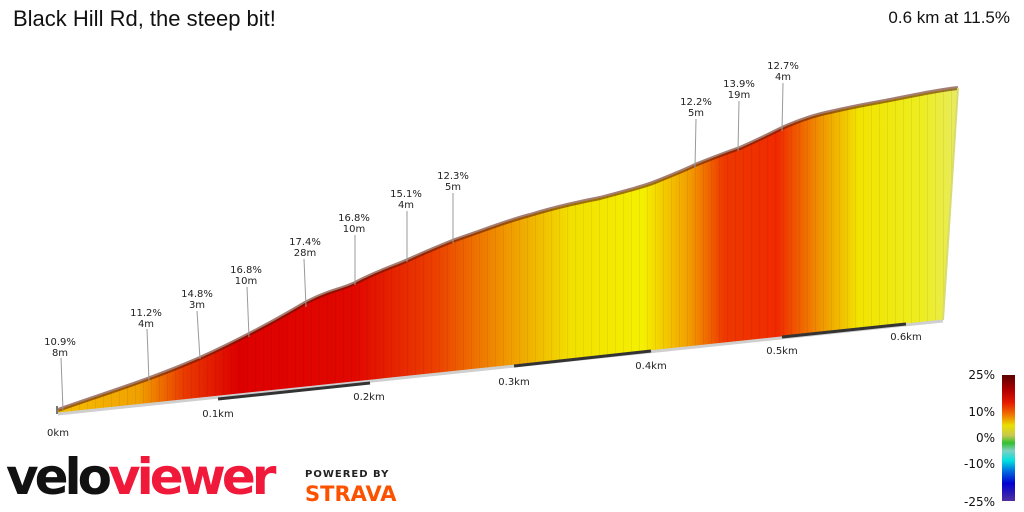 This screenshot has width=1024, height=512. I want to click on svg-text: 10.9%, so click(60, 342).